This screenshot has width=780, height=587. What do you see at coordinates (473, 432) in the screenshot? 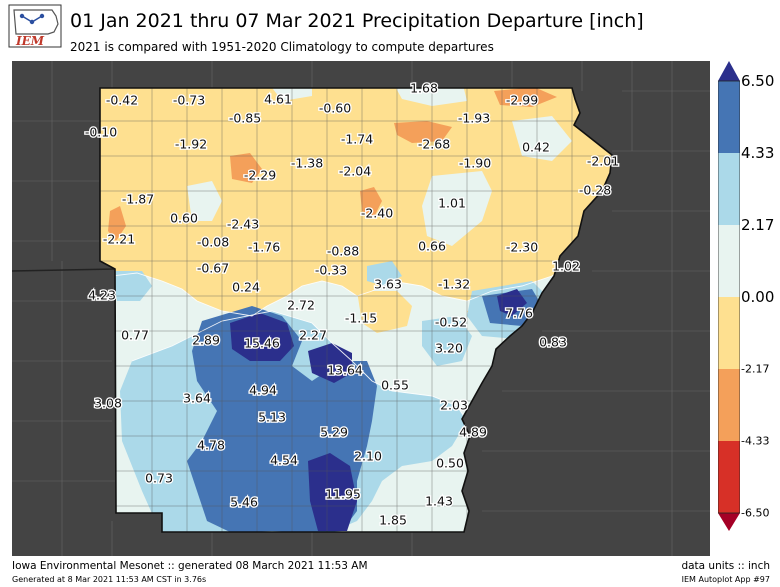
I see `station-value-label: 4.89` at bounding box center [473, 432].